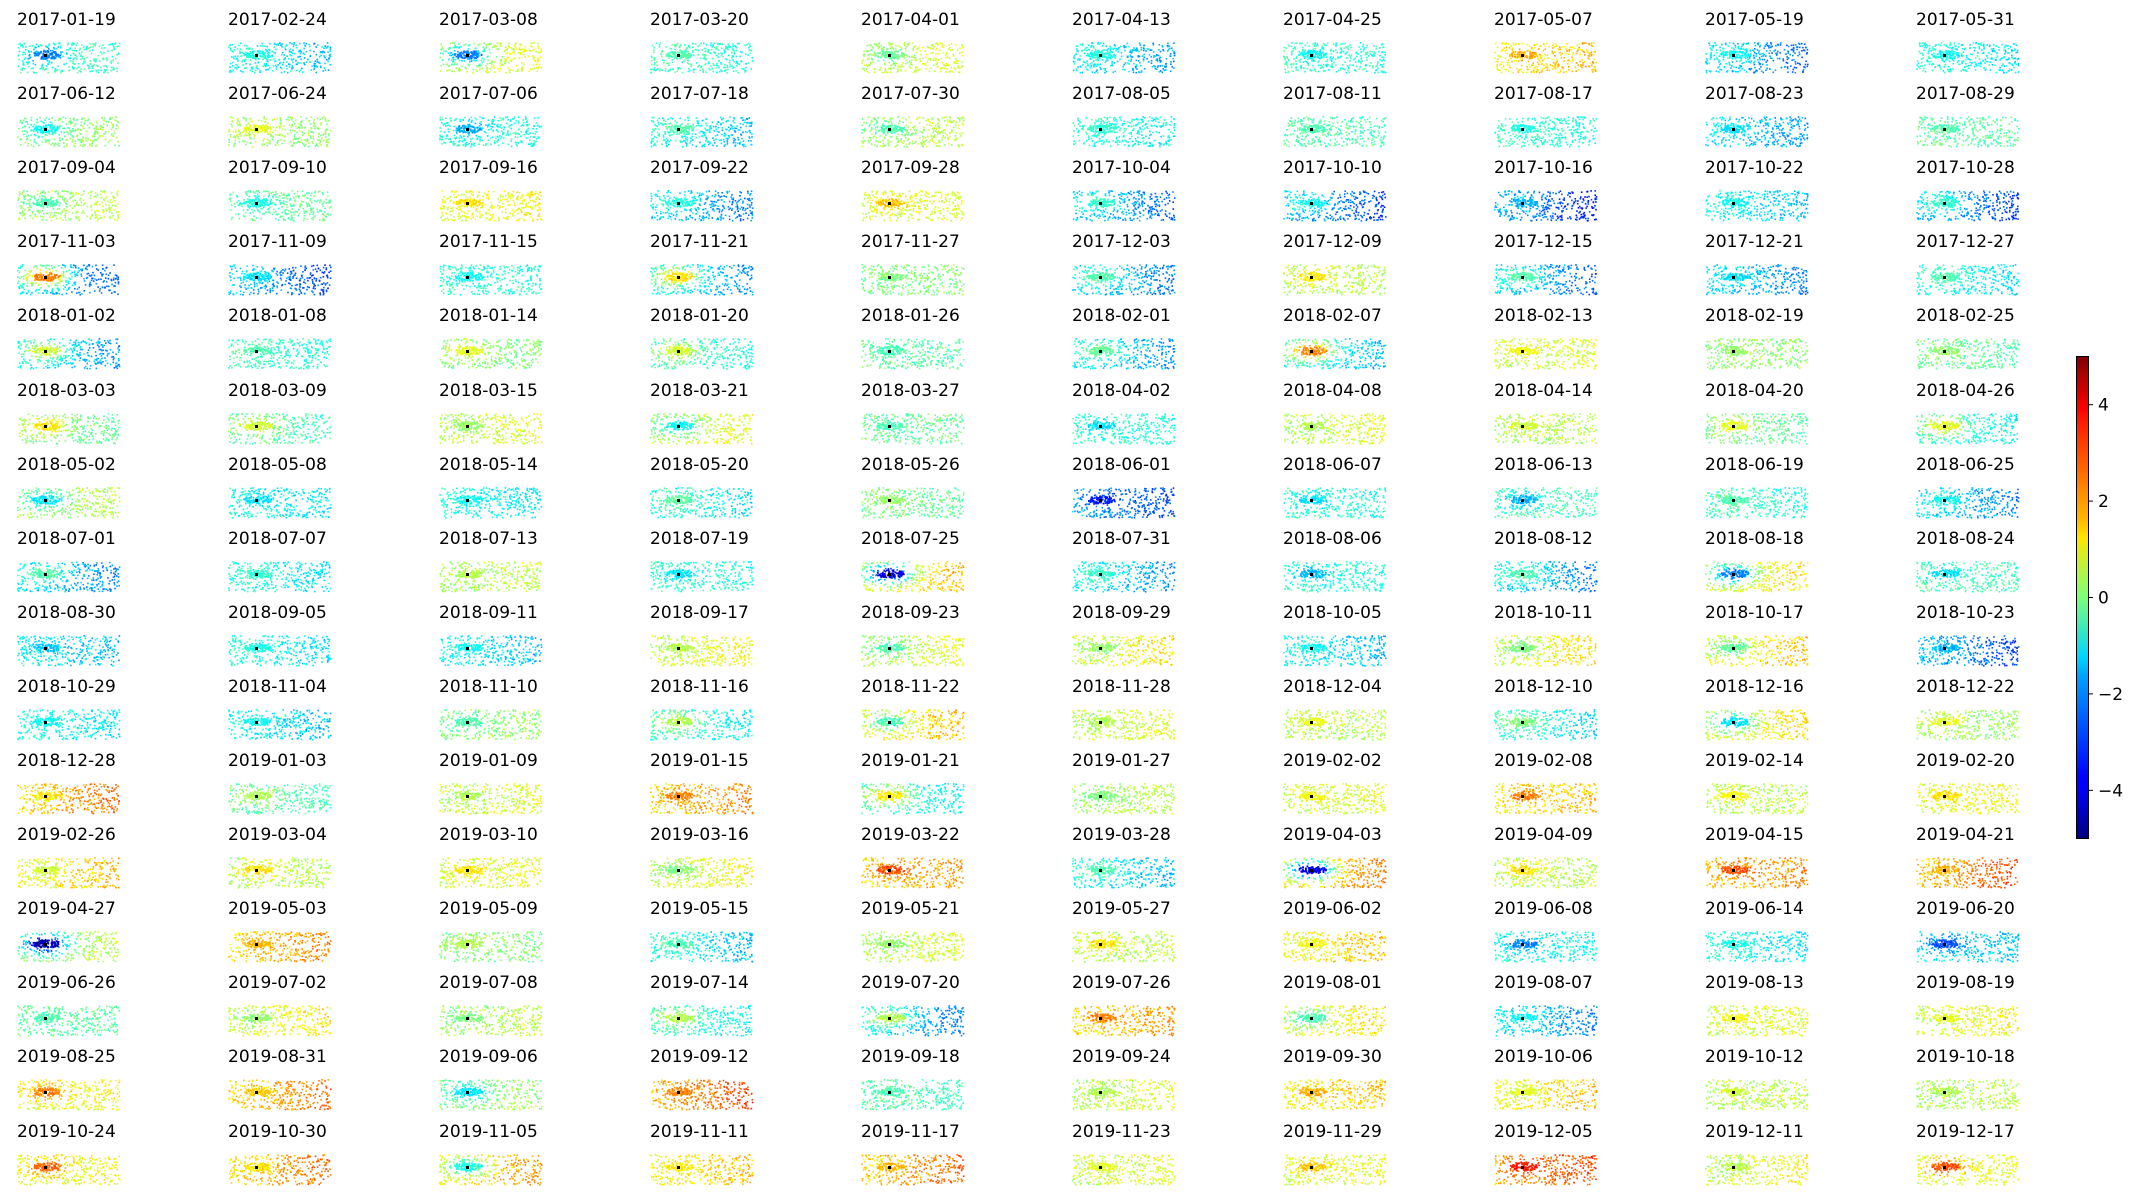 This screenshot has height=1194, width=2154. I want to click on panel-2017-11-15: 2017-11-15, so click(522, 268).